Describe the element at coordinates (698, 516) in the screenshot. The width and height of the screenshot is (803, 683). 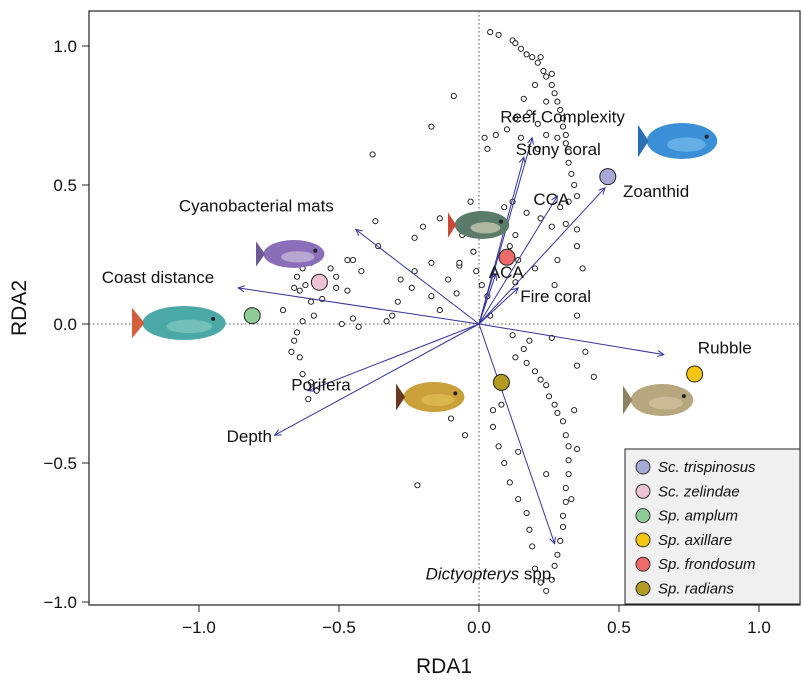
I see `legend-label: Sp. amplum` at that location.